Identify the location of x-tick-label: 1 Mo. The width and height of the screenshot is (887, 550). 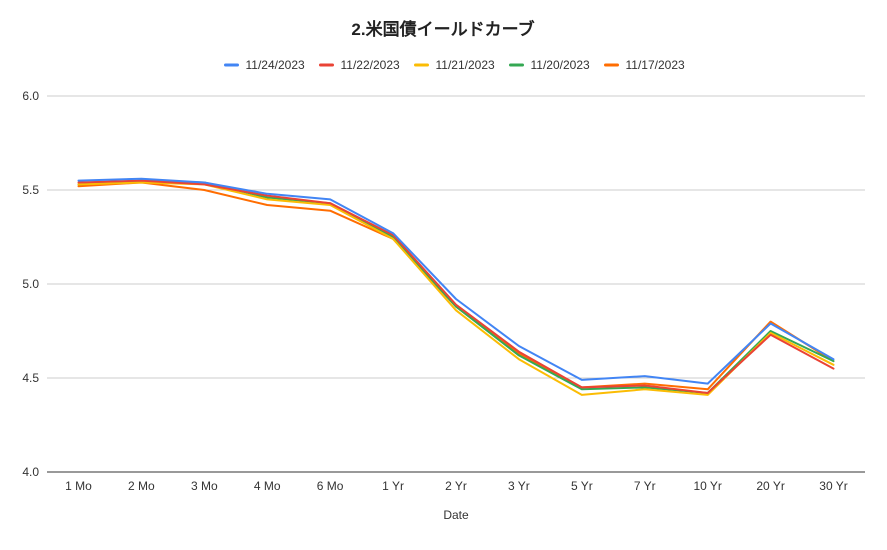
(78, 486).